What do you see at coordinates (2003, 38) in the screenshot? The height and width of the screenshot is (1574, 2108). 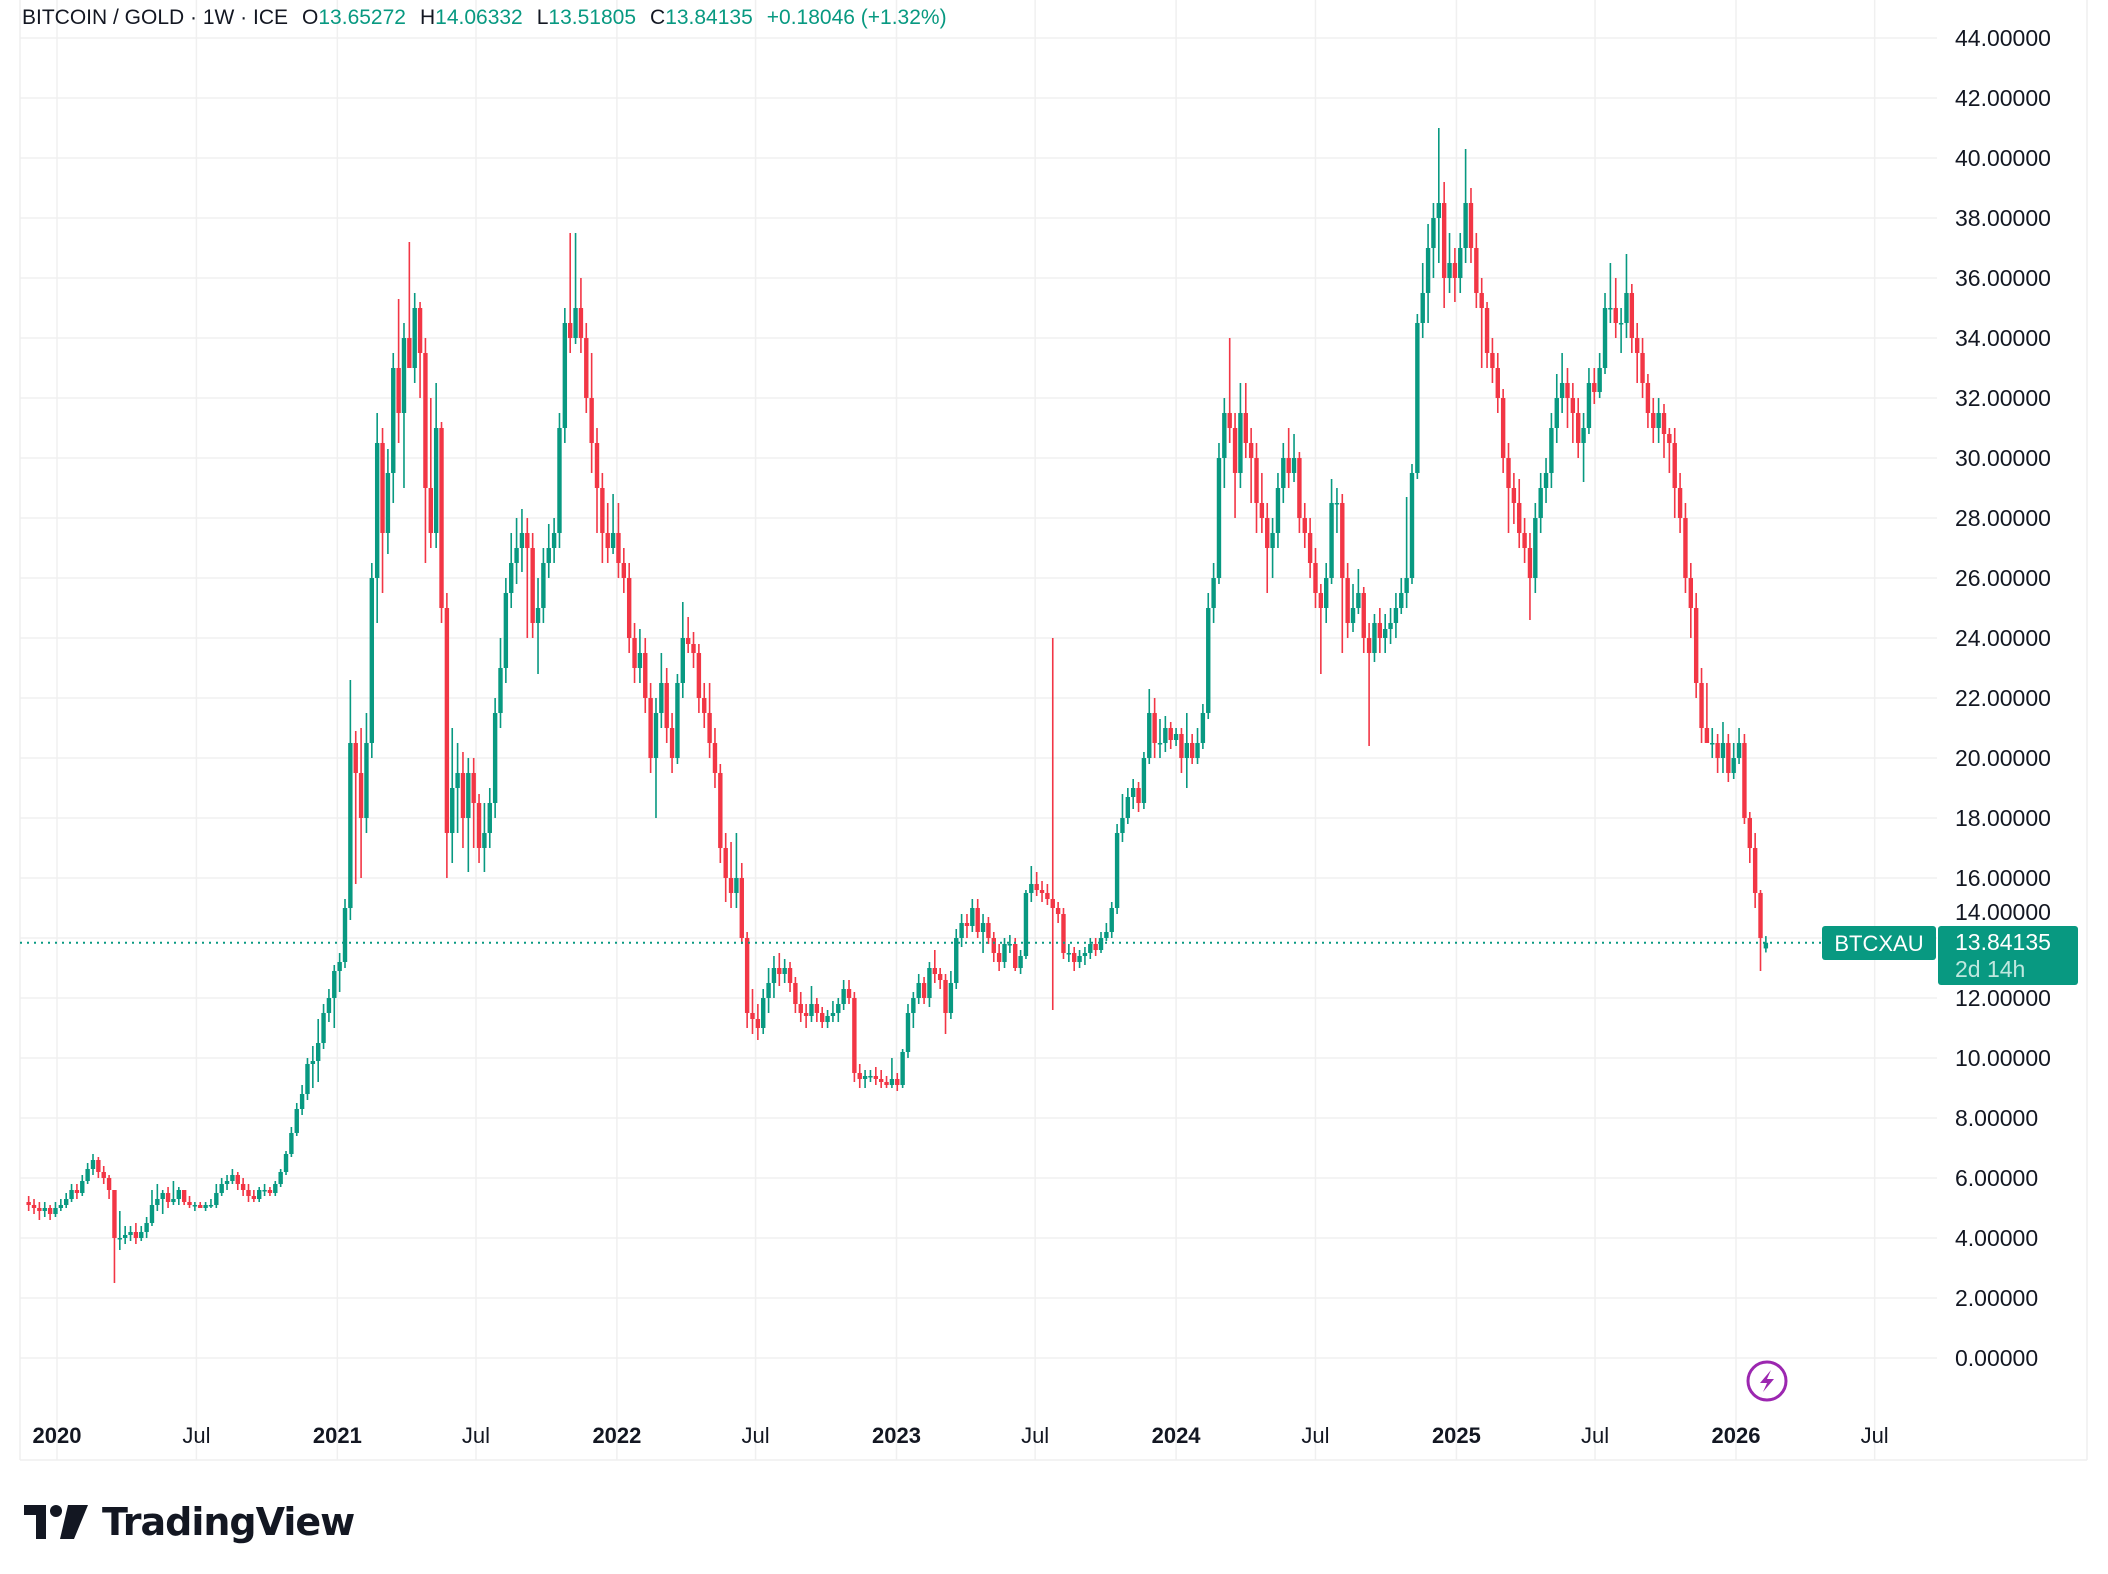 I see `price-tick-label: 44.00000` at bounding box center [2003, 38].